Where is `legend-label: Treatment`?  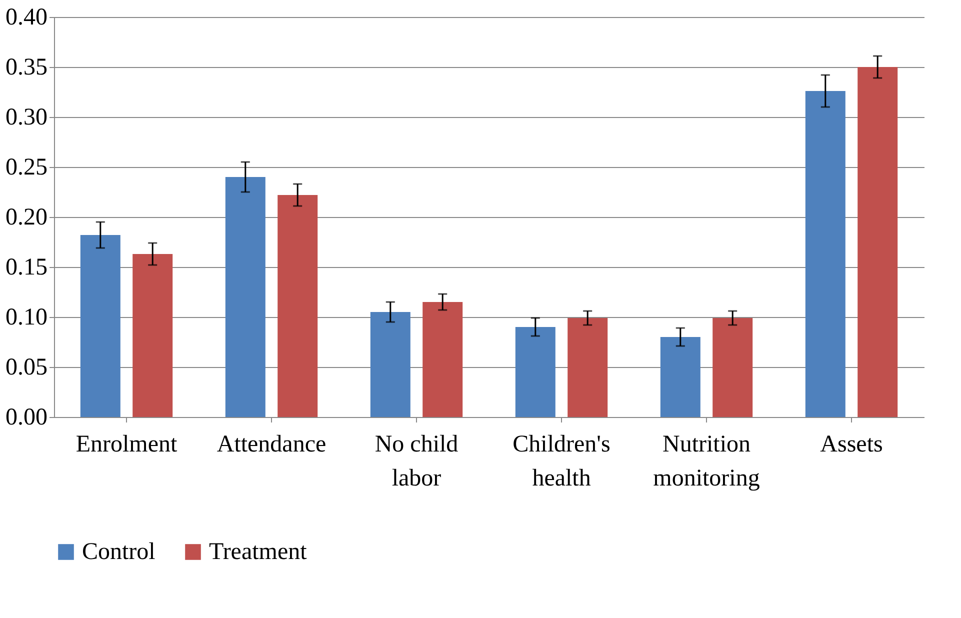
legend-label: Treatment is located at coordinates (258, 552).